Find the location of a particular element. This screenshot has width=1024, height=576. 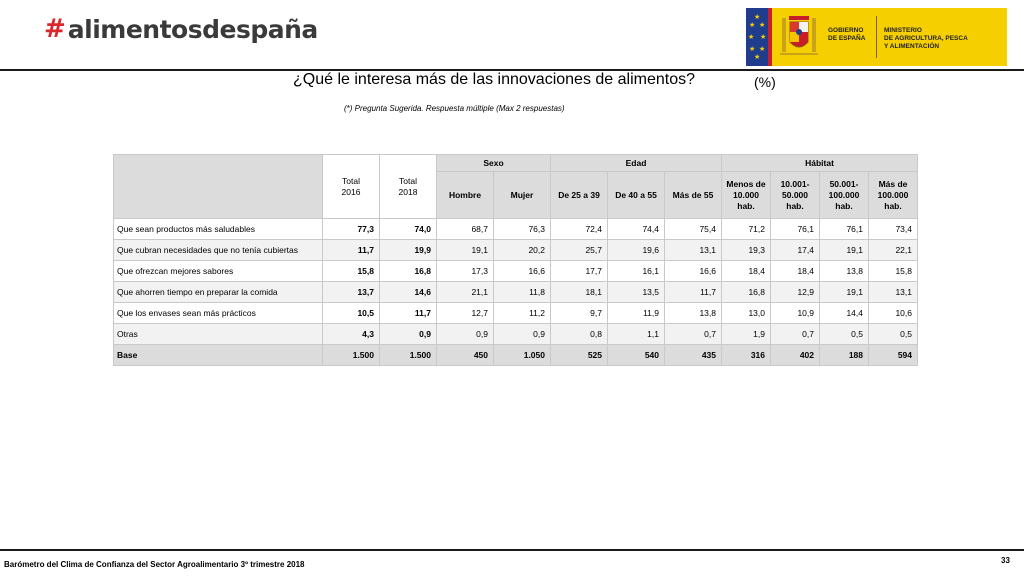

cell-value: 594 is located at coordinates (893, 355).